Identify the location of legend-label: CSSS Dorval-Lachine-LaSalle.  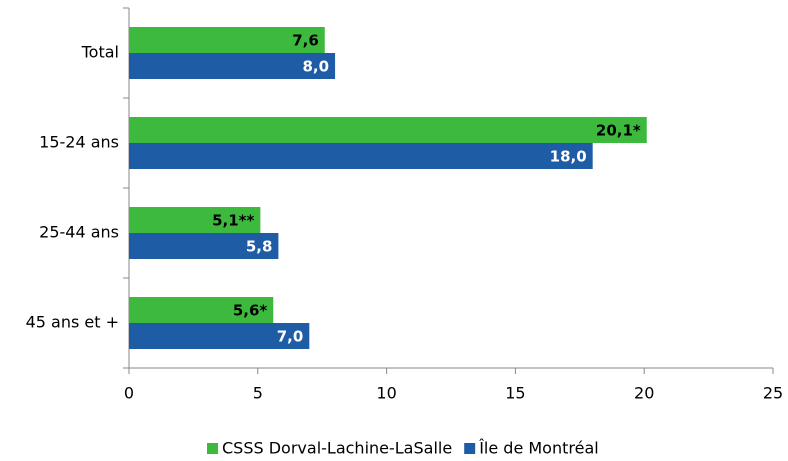
(337, 448).